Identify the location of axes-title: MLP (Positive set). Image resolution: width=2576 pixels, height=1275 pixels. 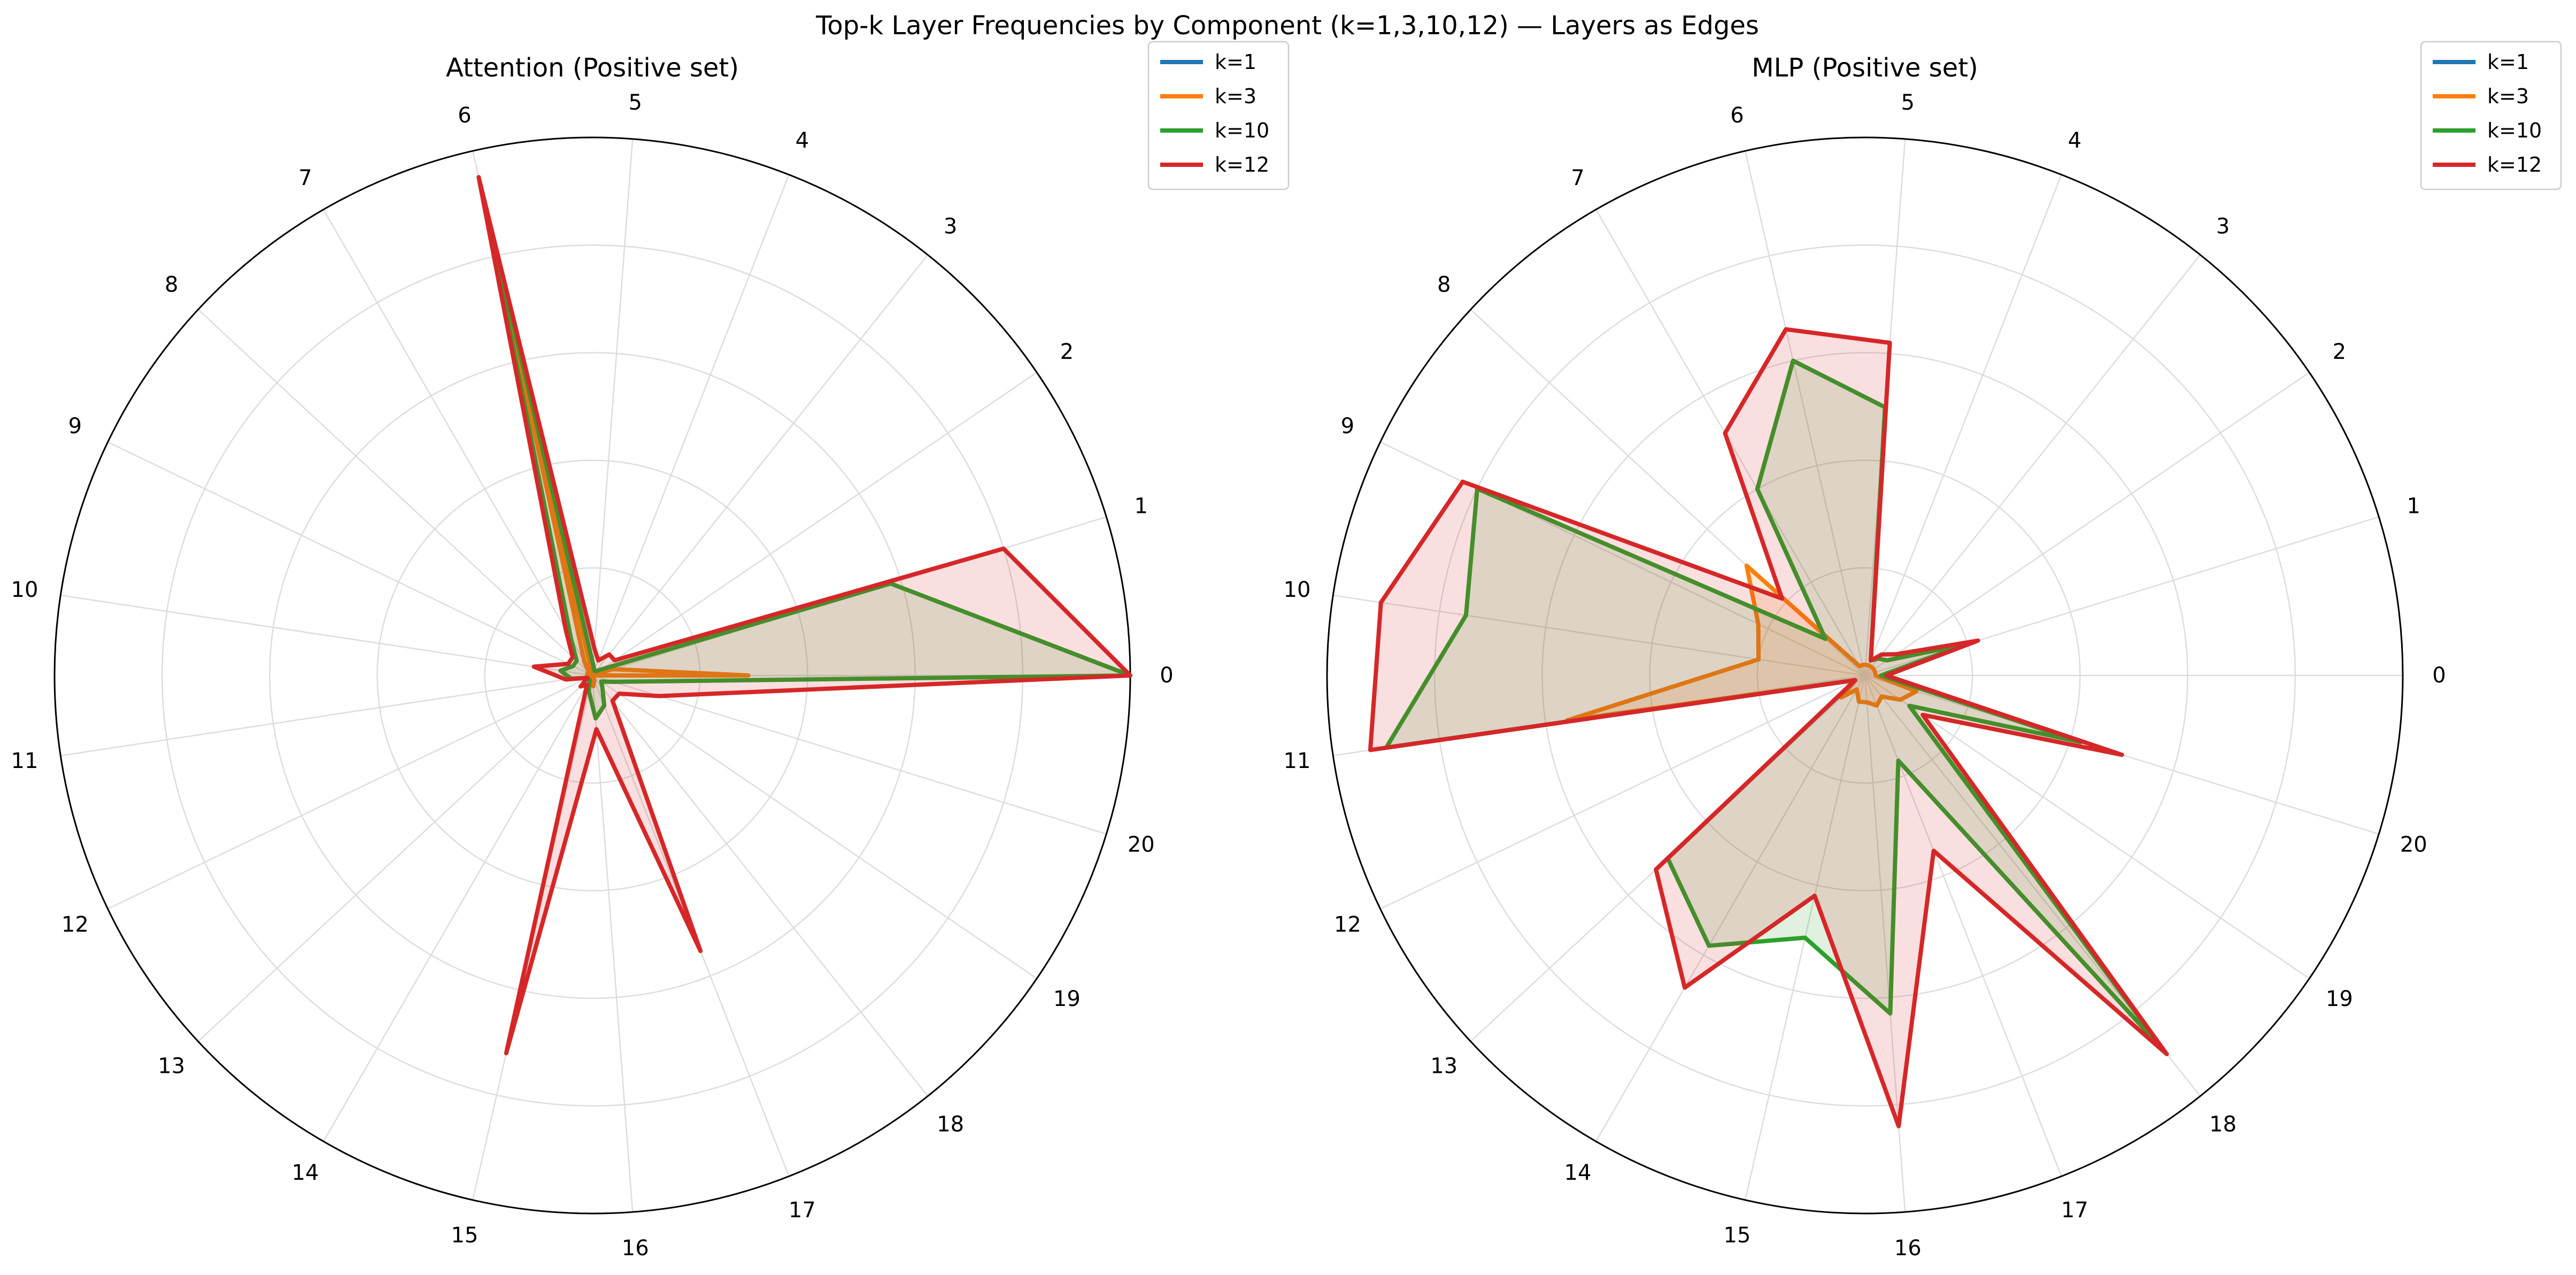
(1865, 68).